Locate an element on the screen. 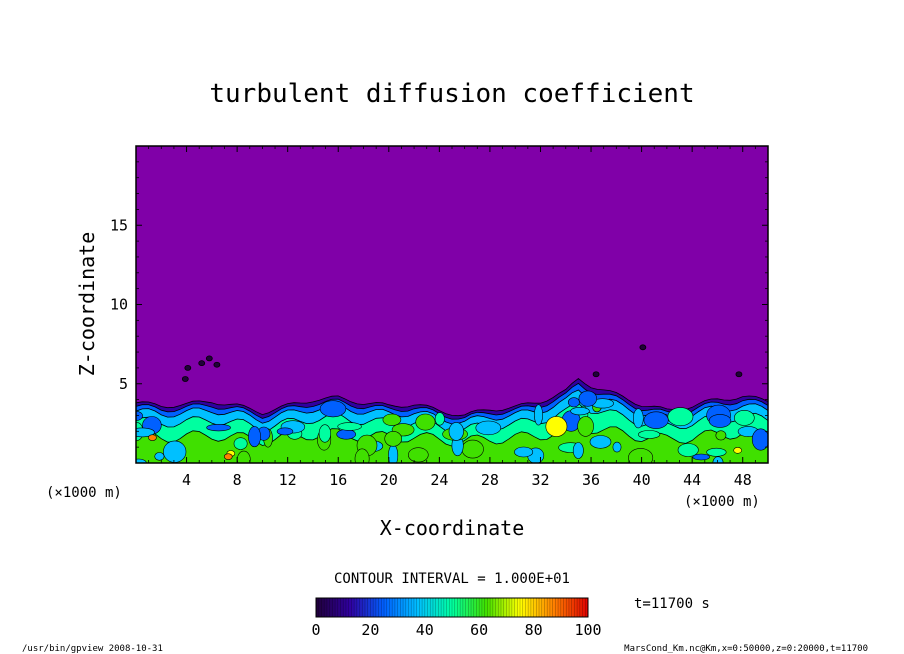 The height and width of the screenshot is (654, 904). turbulence-field is located at coordinates (452, 403).